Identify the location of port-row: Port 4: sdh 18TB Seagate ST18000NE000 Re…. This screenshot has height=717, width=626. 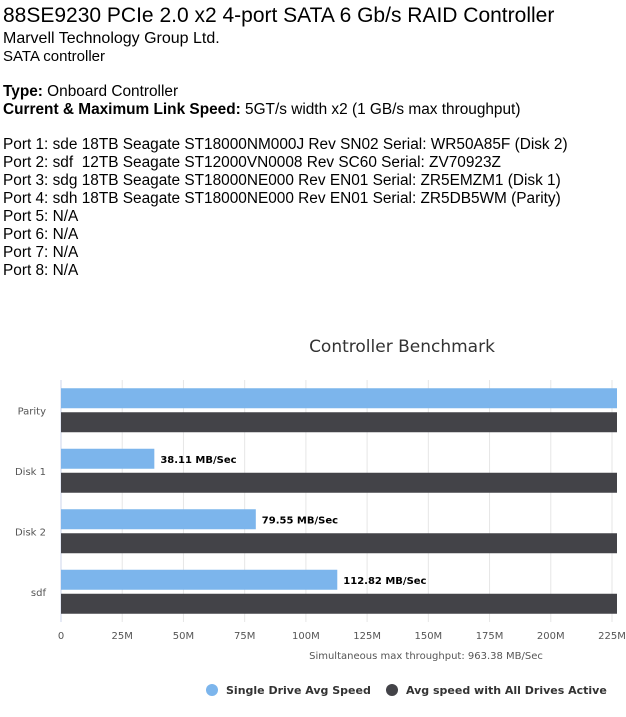
(282, 198).